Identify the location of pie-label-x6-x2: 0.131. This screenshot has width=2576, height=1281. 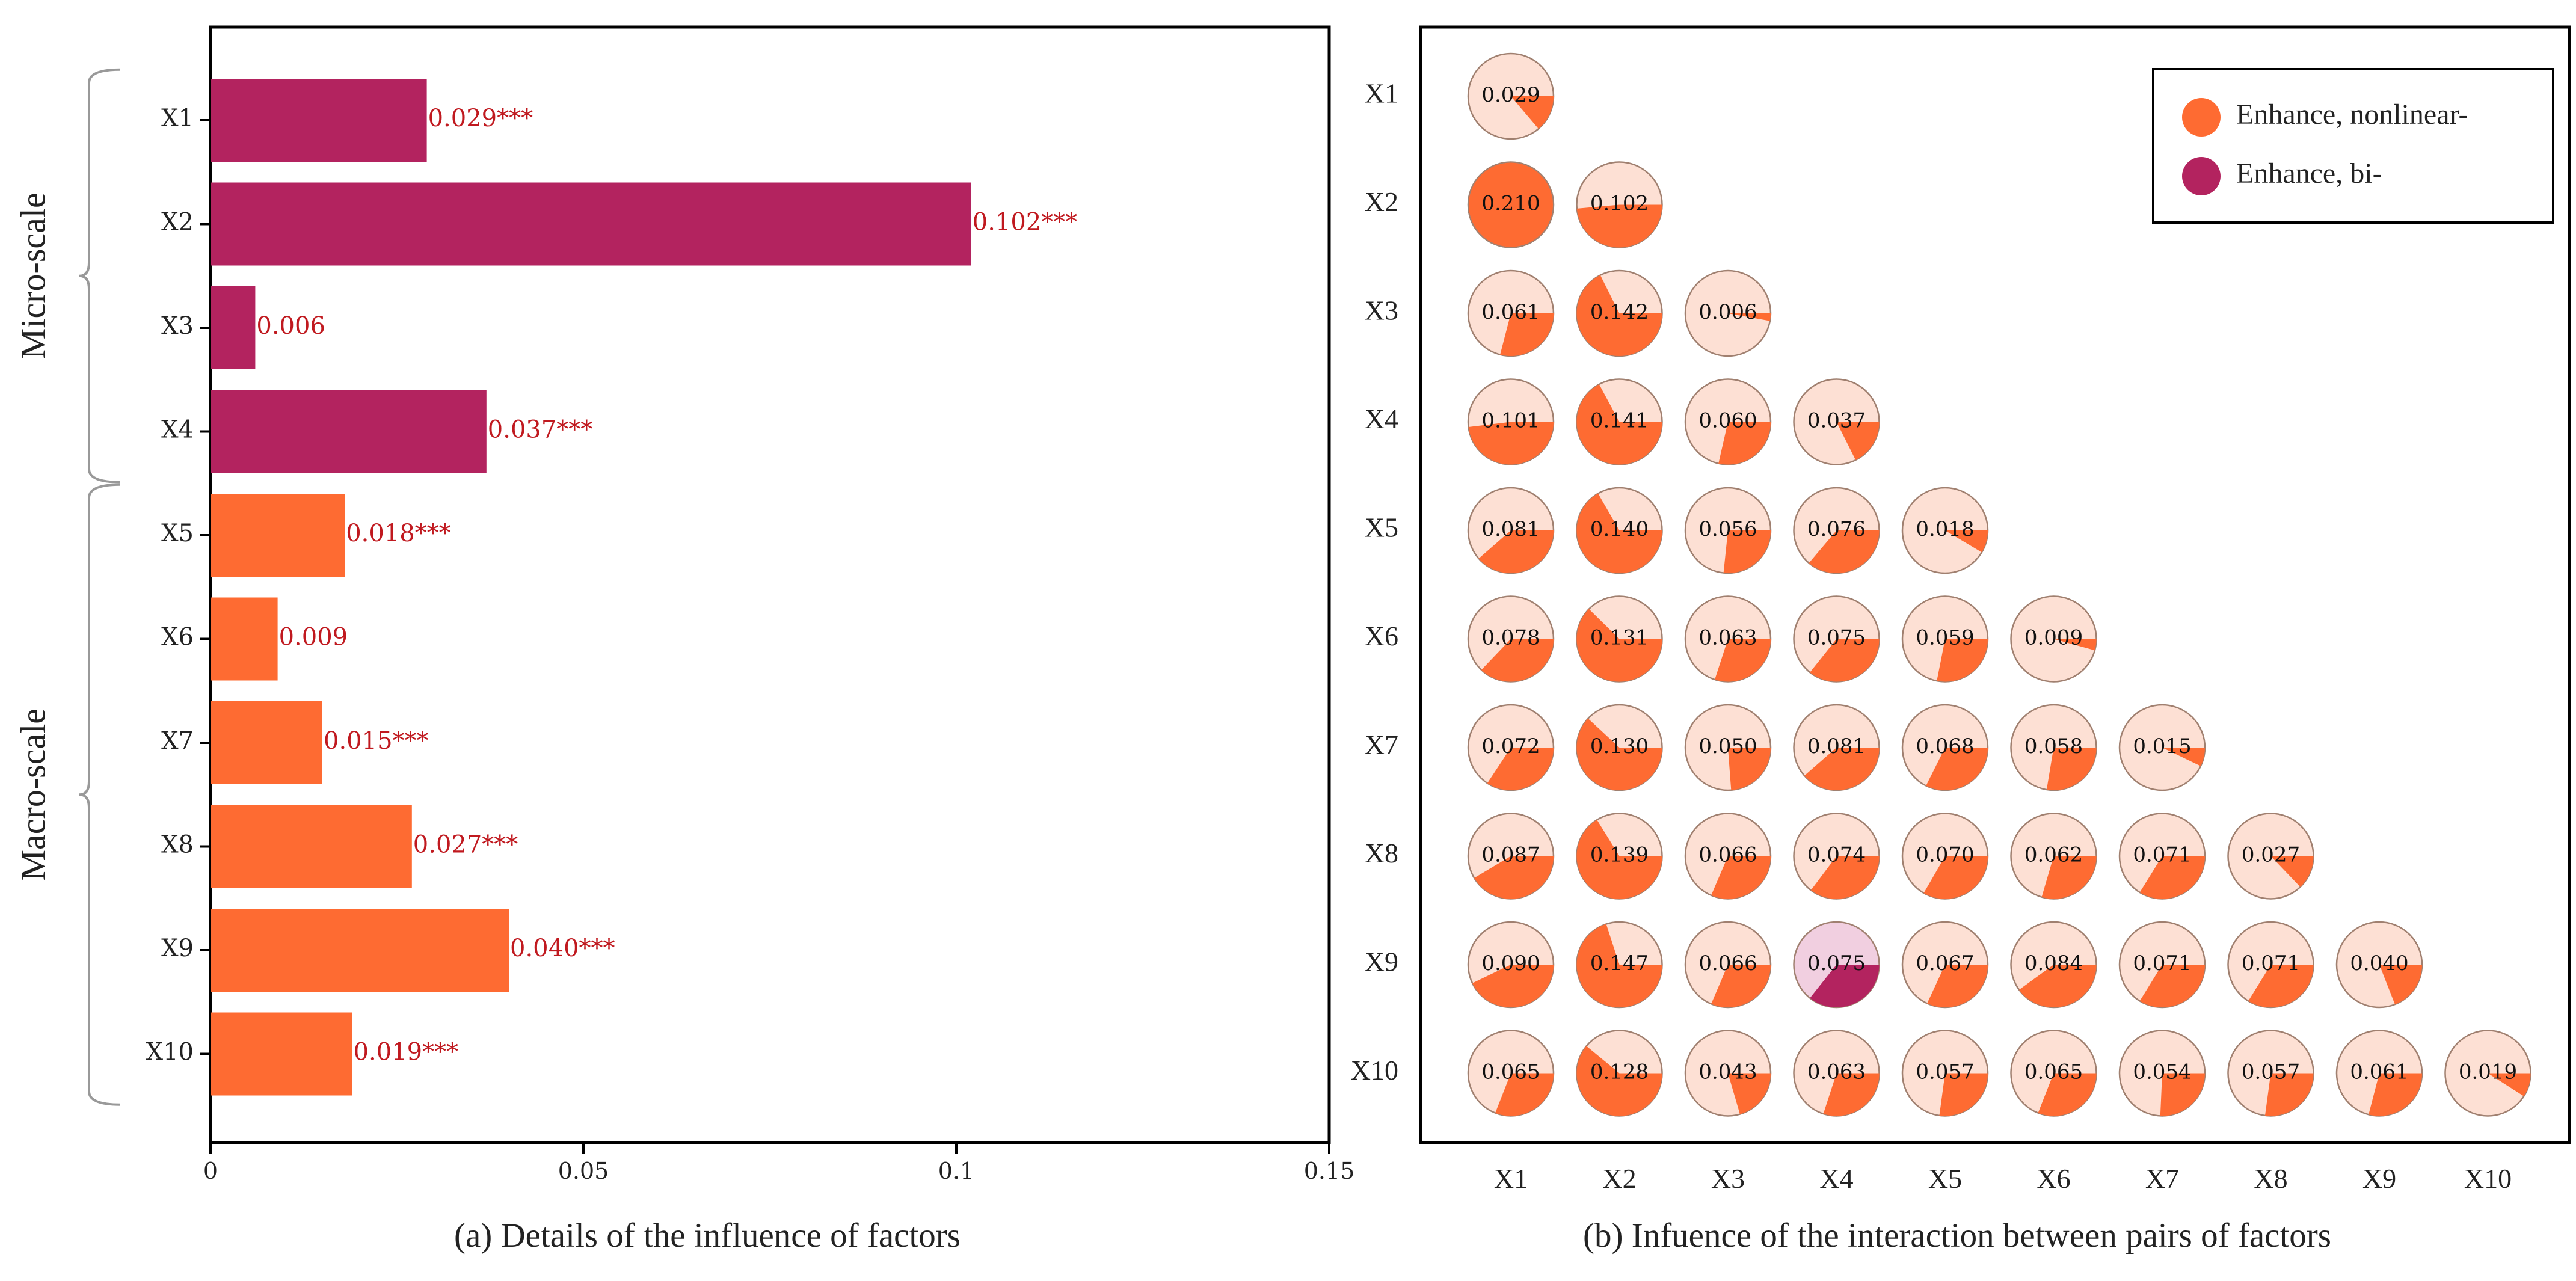
(1619, 638).